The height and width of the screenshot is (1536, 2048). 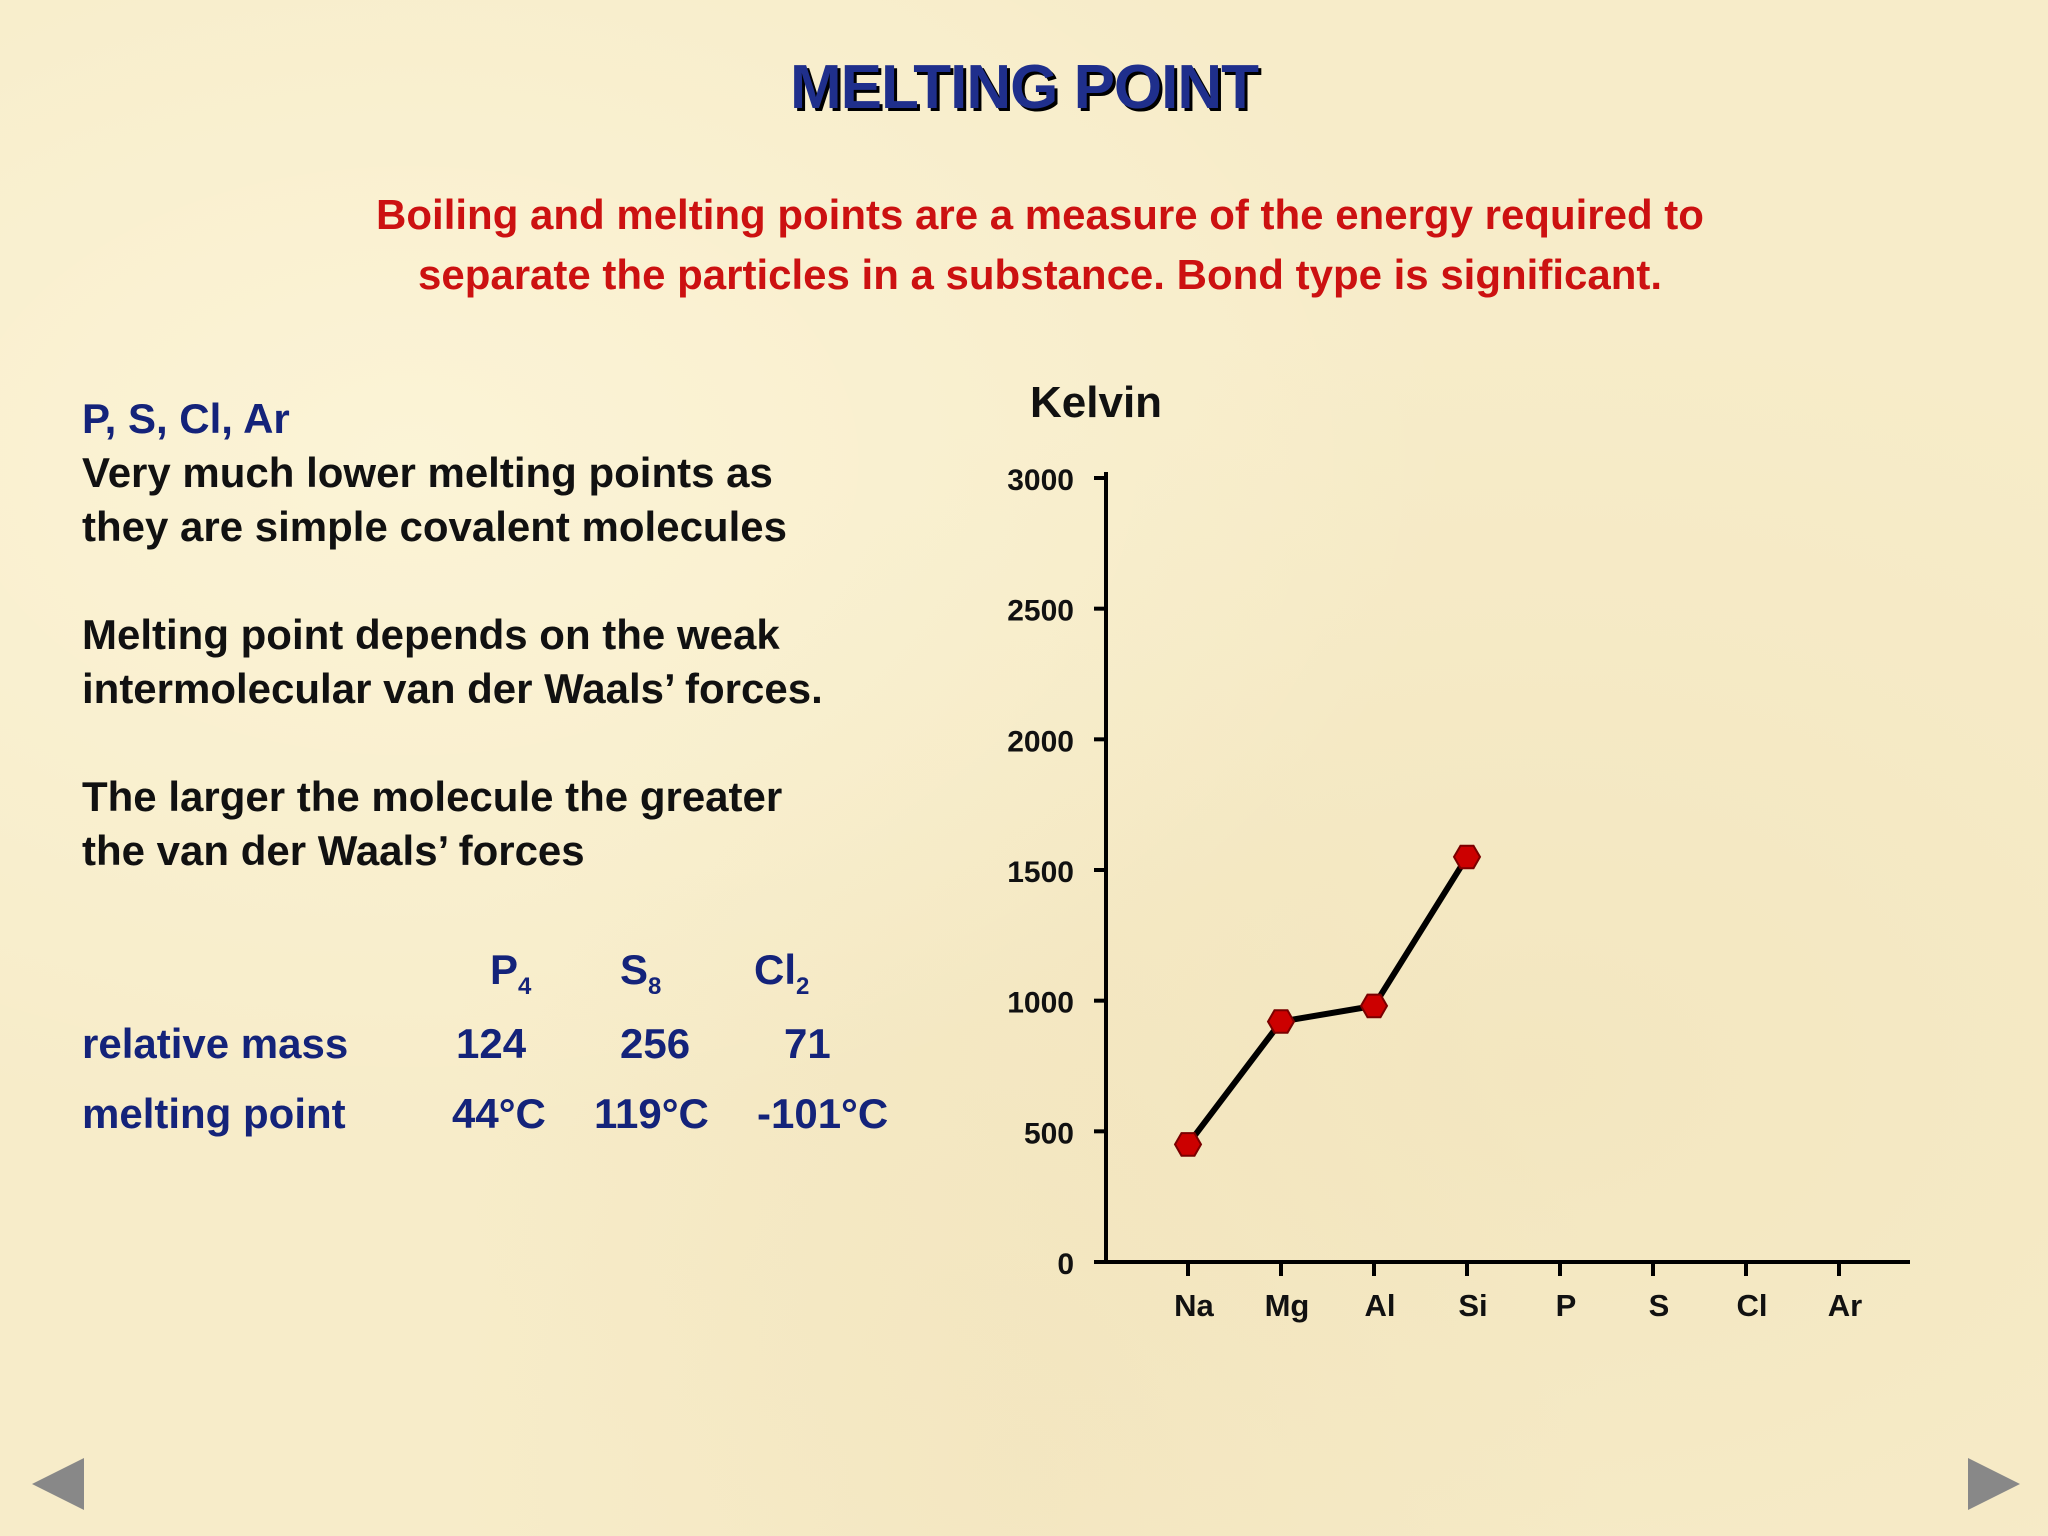 I want to click on triangle-left-icon, so click(x=58, y=1484).